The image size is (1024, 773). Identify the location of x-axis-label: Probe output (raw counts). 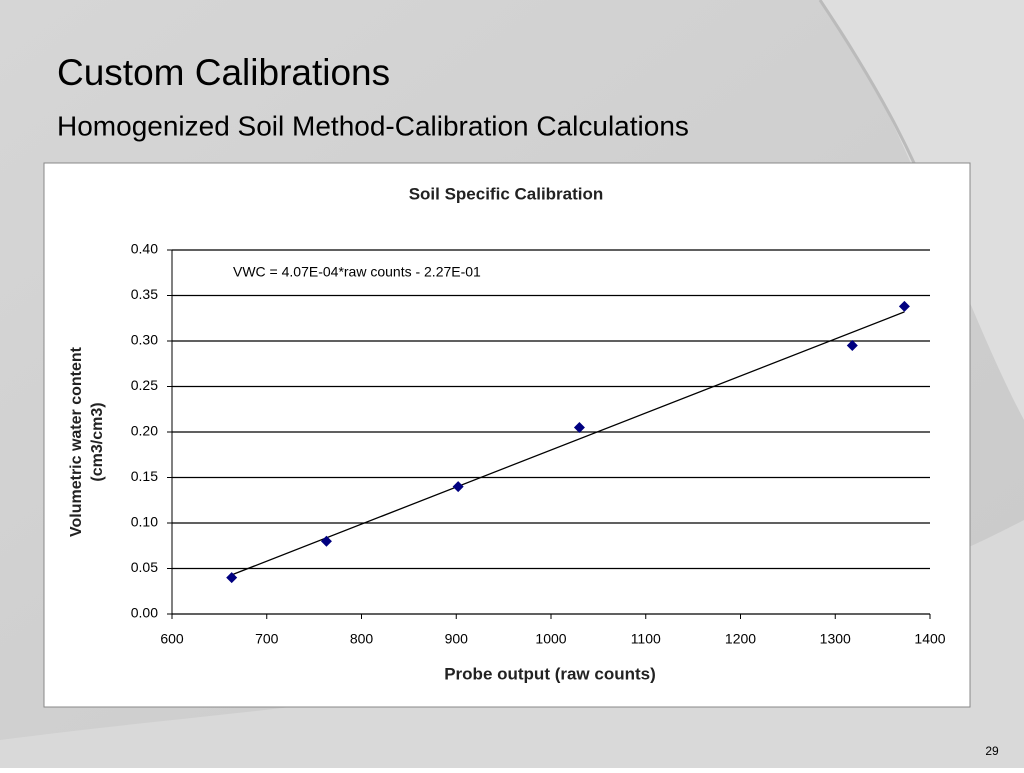
(550, 673).